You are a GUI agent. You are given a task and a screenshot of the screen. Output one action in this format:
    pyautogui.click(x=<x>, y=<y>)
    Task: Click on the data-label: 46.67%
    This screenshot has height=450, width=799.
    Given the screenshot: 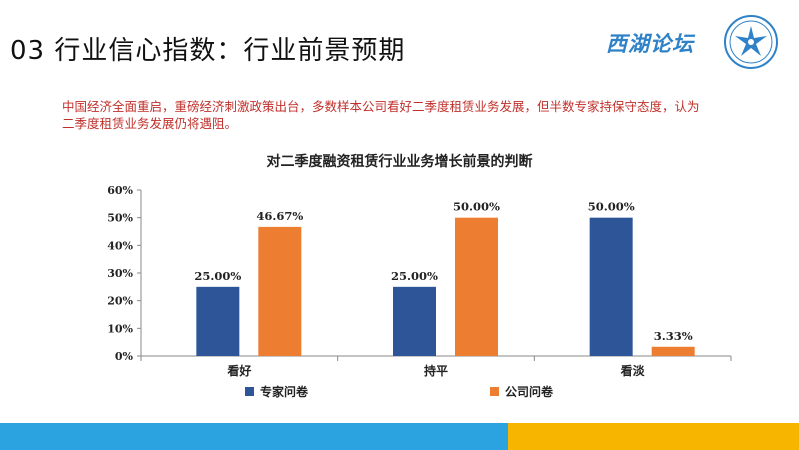 What is the action you would take?
    pyautogui.click(x=279, y=216)
    